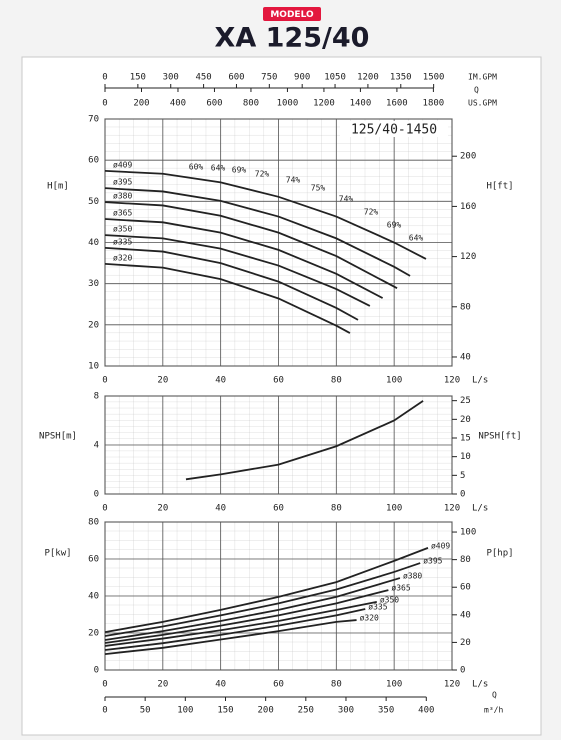 This screenshot has width=561, height=740. Describe the element at coordinates (93, 560) in the screenshot. I see `y-tick-label: 60` at that location.